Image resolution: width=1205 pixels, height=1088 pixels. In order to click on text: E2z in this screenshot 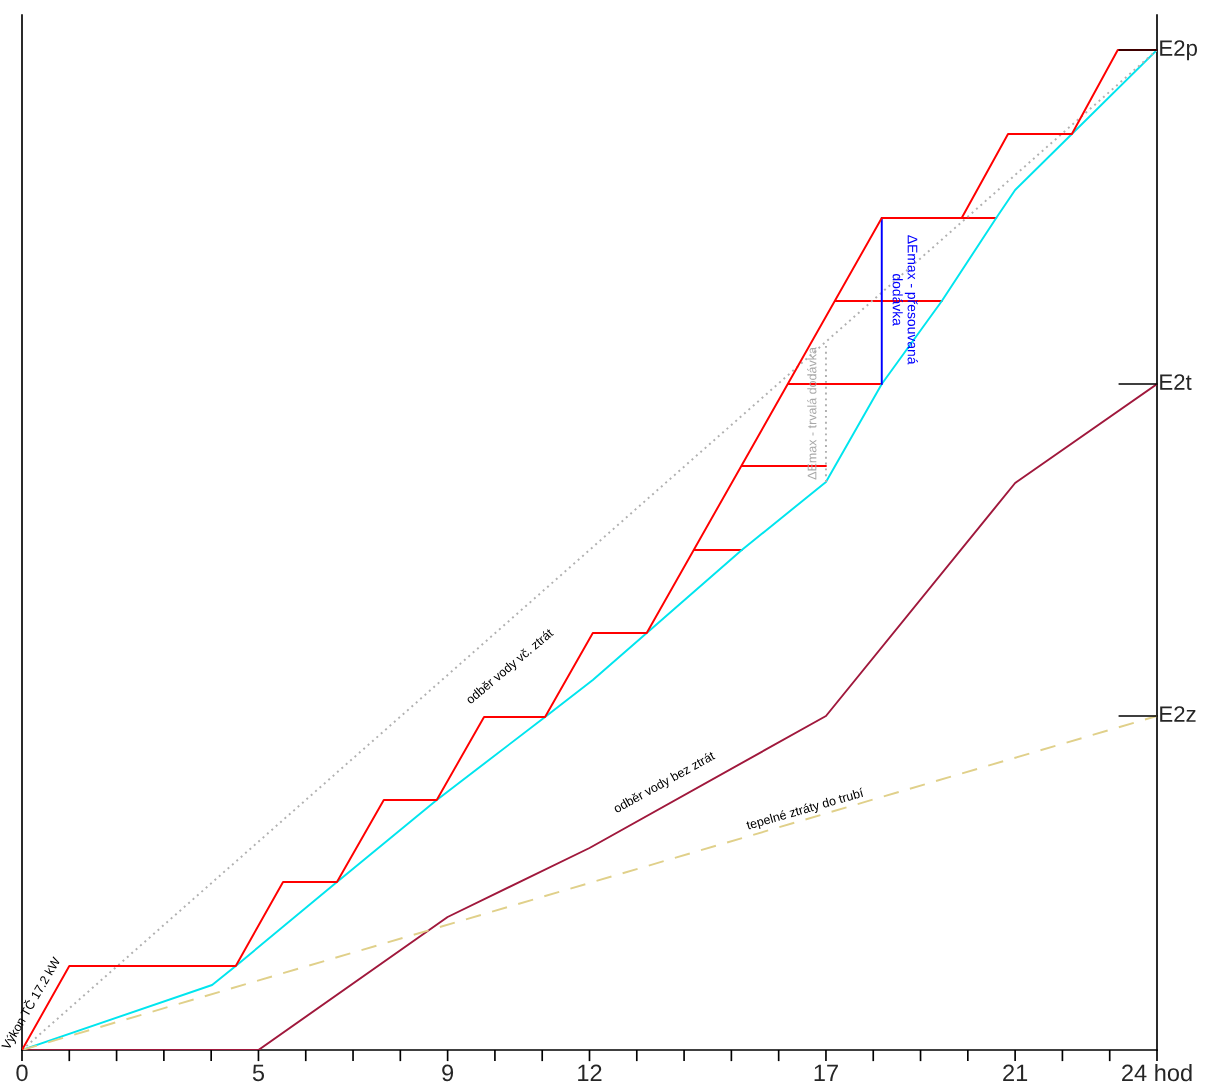, I will do `click(1178, 714)`.